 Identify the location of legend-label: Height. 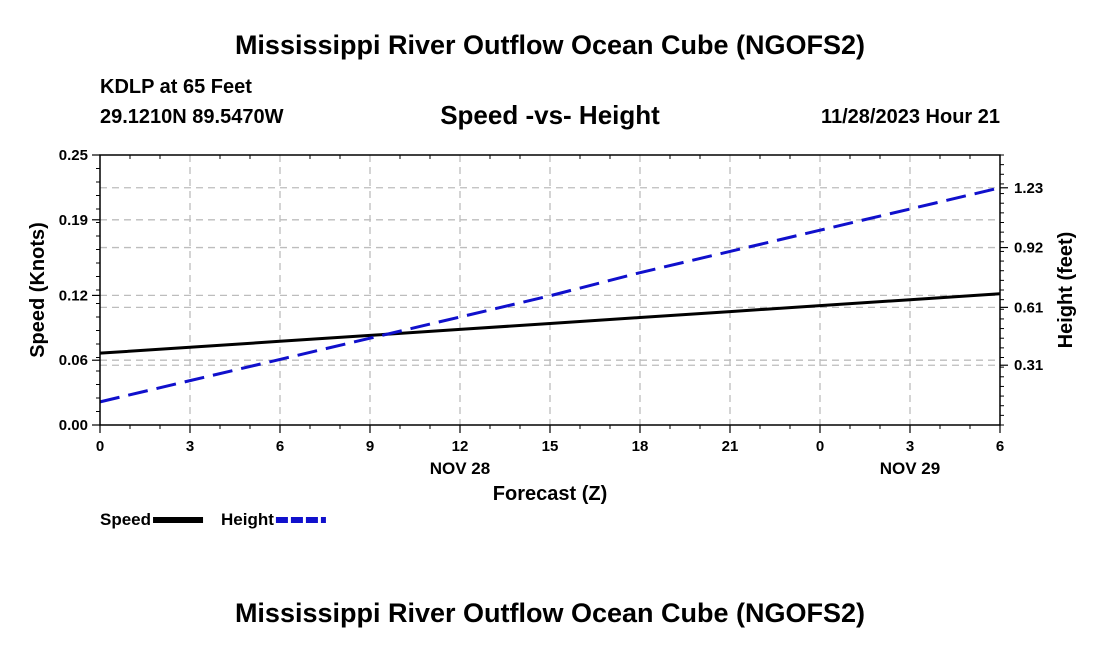
(247, 519).